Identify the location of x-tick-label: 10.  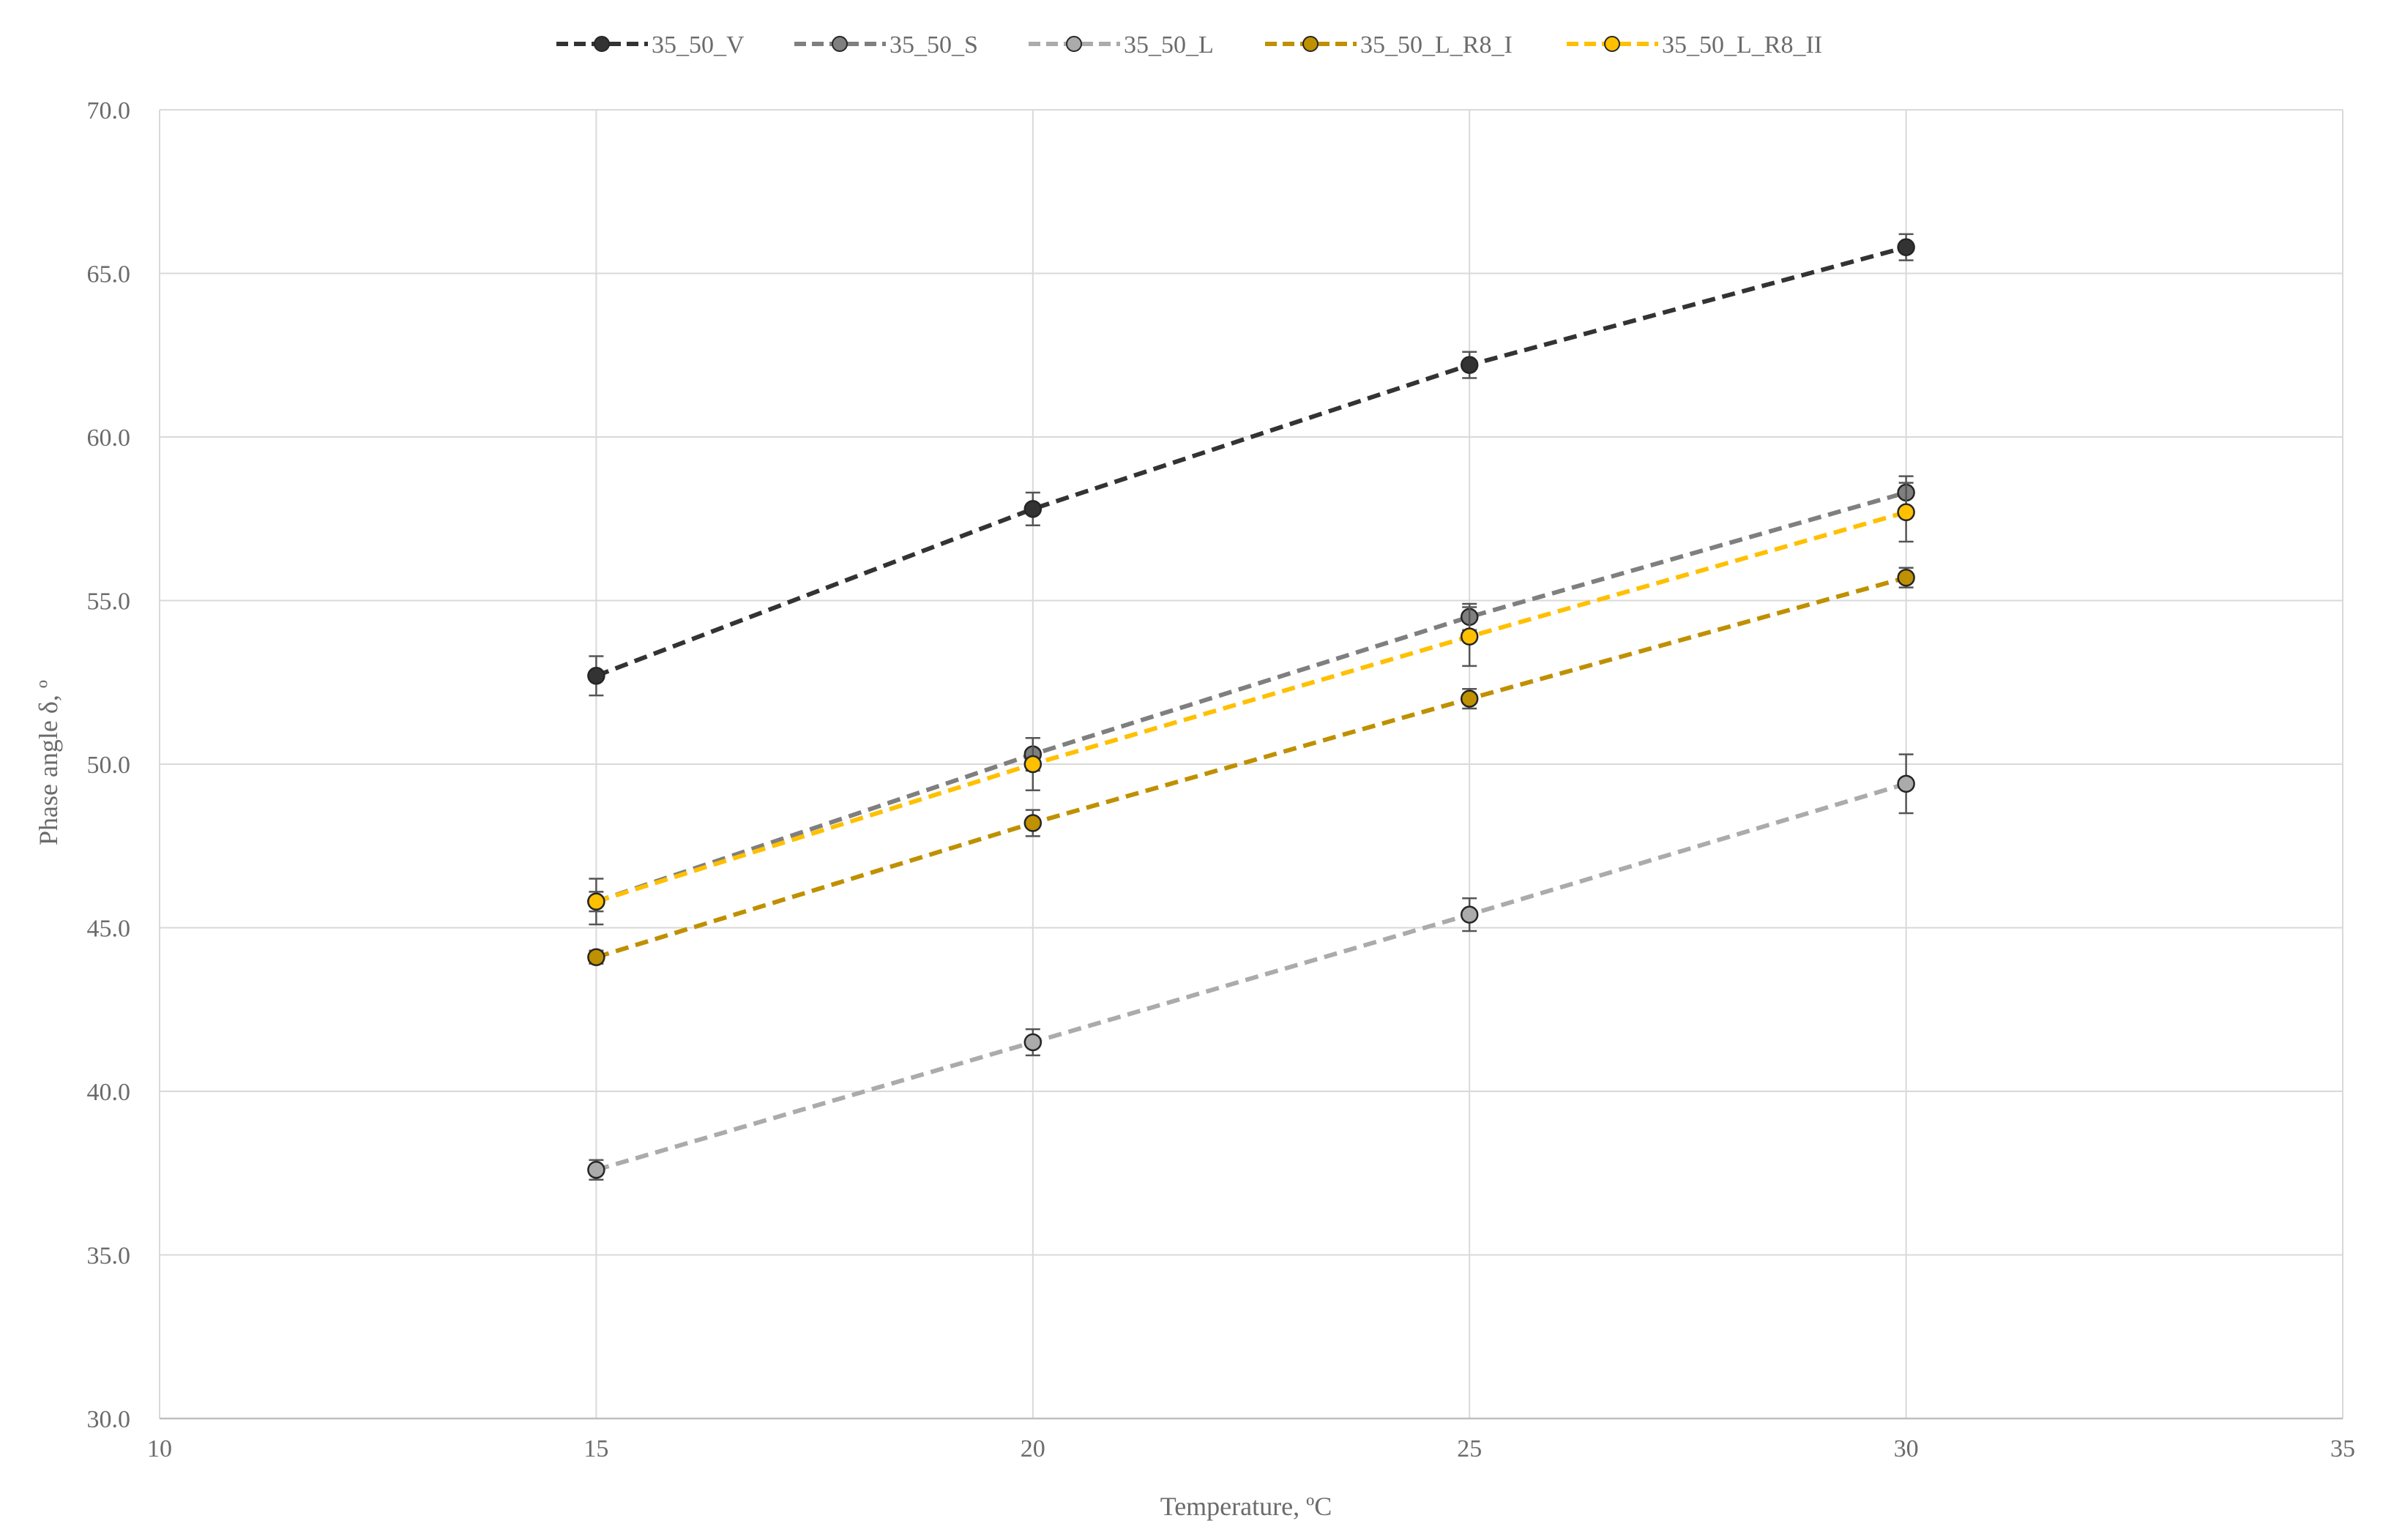
(159, 1448).